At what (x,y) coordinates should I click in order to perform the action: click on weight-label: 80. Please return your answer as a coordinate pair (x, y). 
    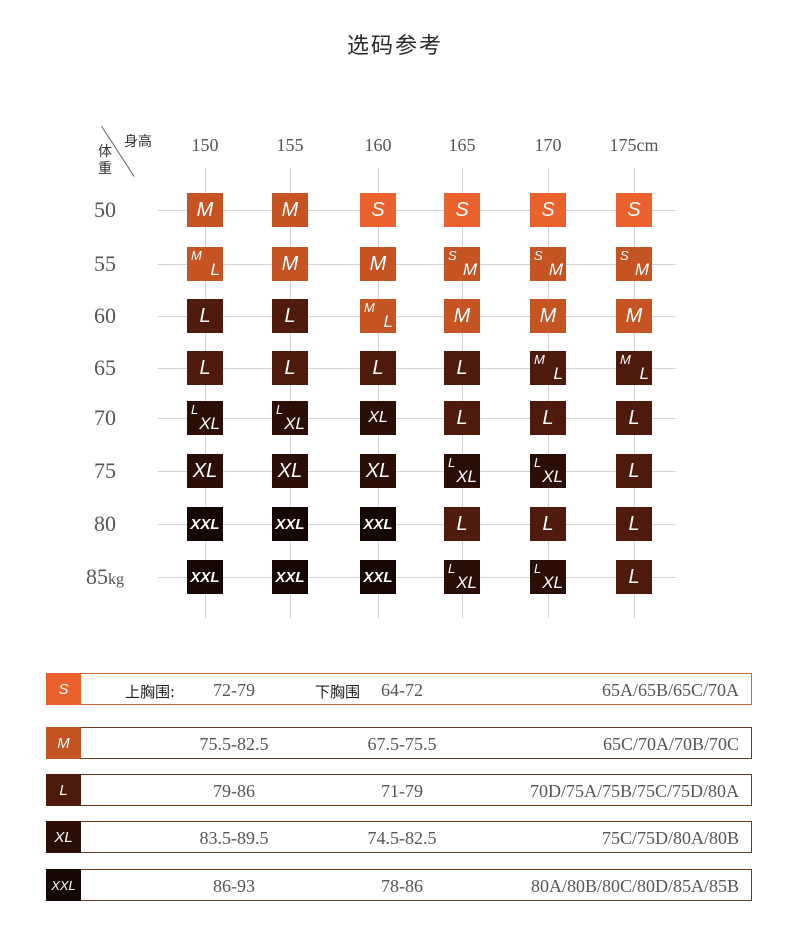
    Looking at the image, I should click on (105, 524).